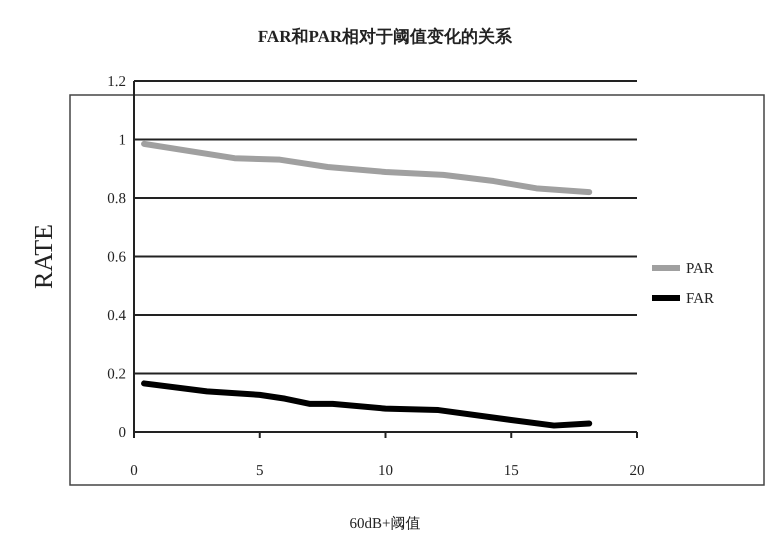 The width and height of the screenshot is (766, 539). Describe the element at coordinates (385, 523) in the screenshot. I see `x-axis-title: 60dB+阈值` at that location.